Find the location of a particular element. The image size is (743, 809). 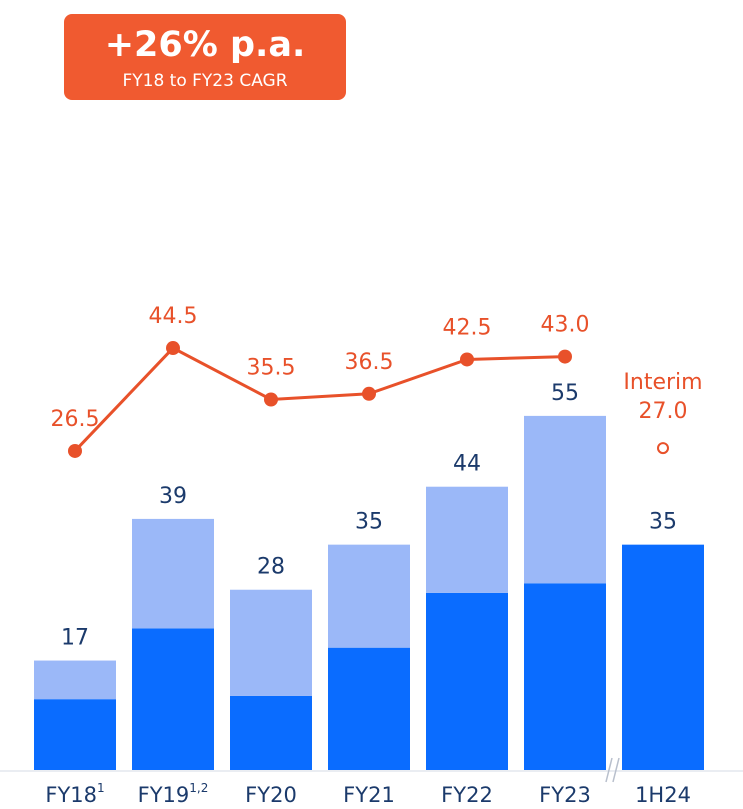

x-tick-label: FY22 is located at coordinates (467, 795).